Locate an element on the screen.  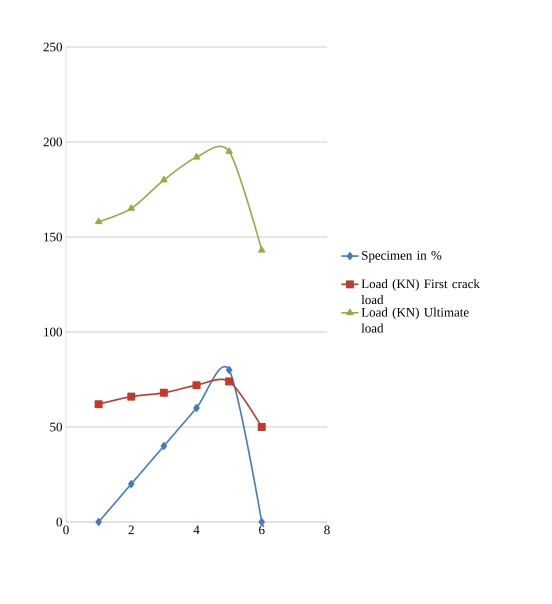
y-tick-label: 200 is located at coordinates (53, 142).